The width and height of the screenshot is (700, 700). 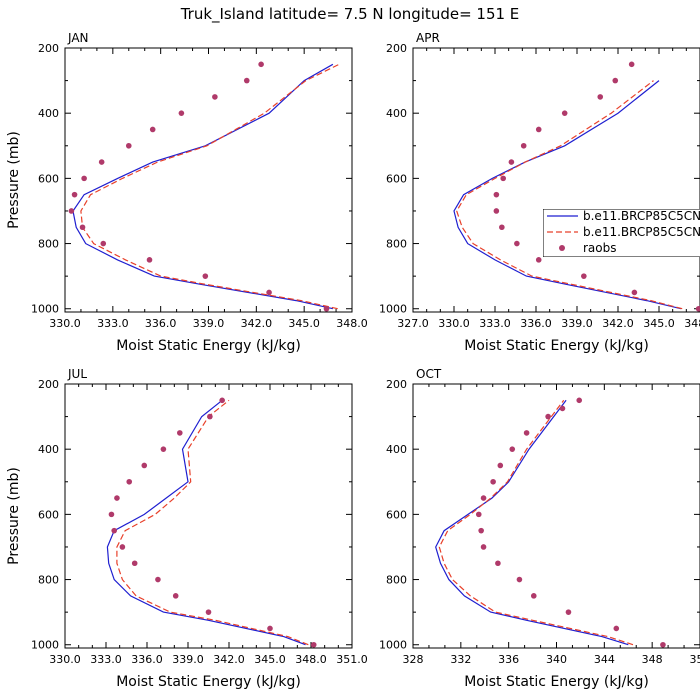 What do you see at coordinates (556, 659) in the screenshot?
I see `x-tick-label: 340` at bounding box center [556, 659].